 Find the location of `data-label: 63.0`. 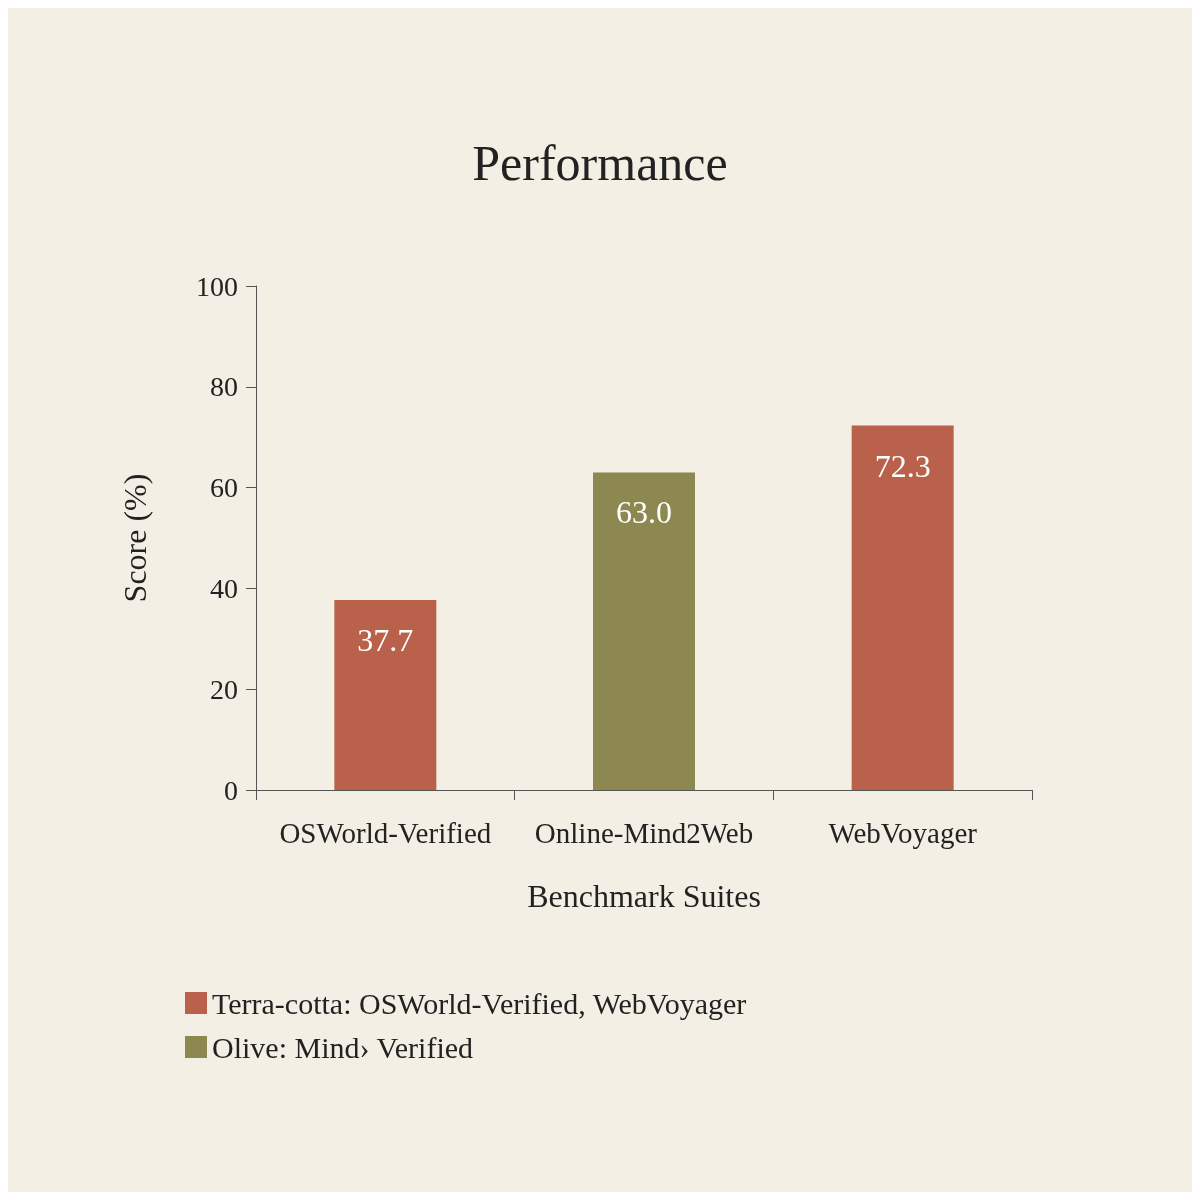

data-label: 63.0 is located at coordinates (644, 512).